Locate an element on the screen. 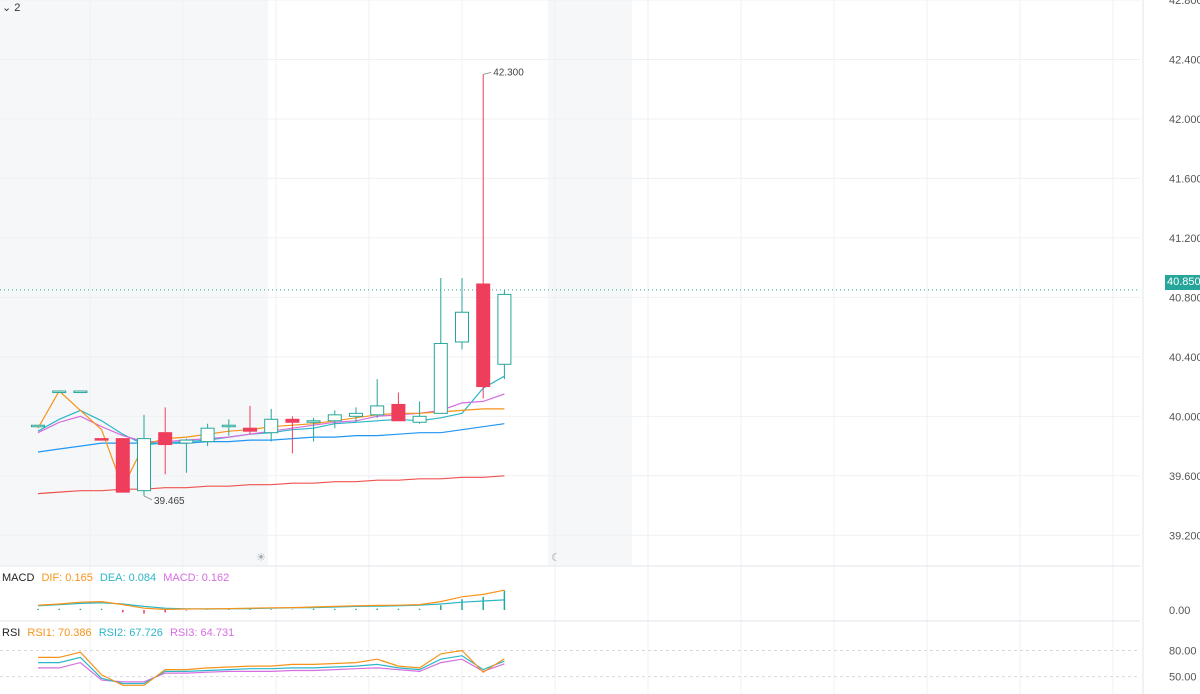 The width and height of the screenshot is (1200, 694). price-tick-label: 39.200 is located at coordinates (1184, 536).